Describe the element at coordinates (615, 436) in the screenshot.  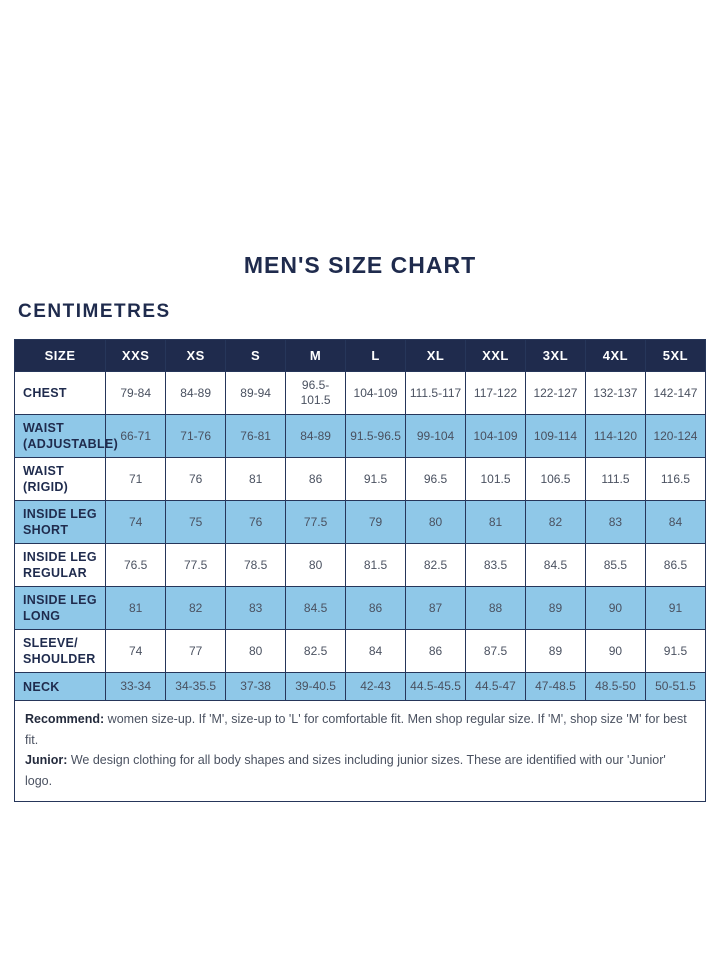
I see `size-cell: 114-120` at that location.